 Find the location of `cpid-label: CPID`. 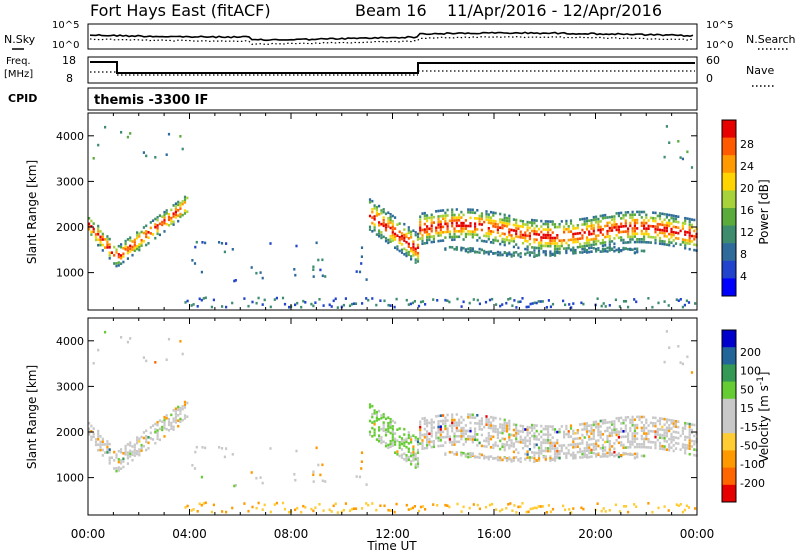

cpid-label: CPID is located at coordinates (22, 98).